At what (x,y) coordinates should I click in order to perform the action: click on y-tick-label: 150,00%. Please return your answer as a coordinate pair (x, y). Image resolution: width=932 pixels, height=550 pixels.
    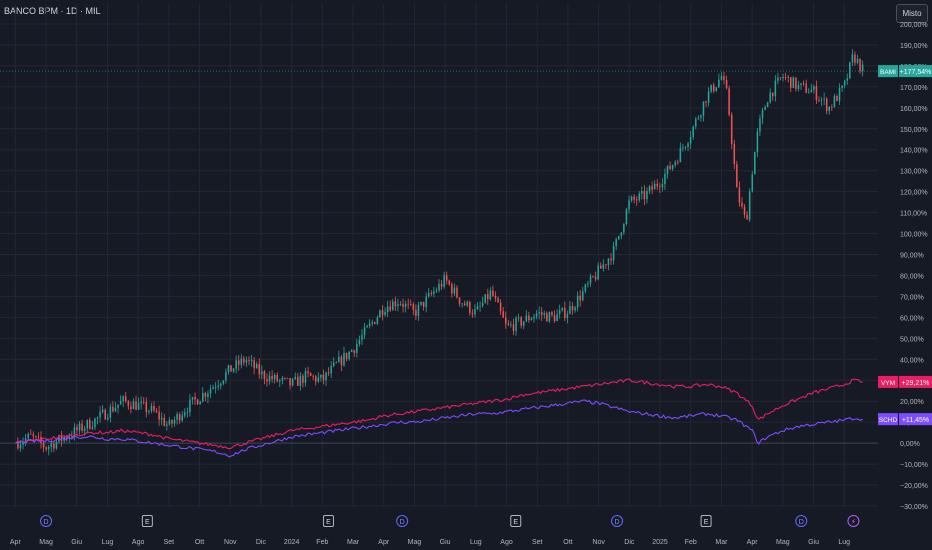
    Looking at the image, I should click on (914, 130).